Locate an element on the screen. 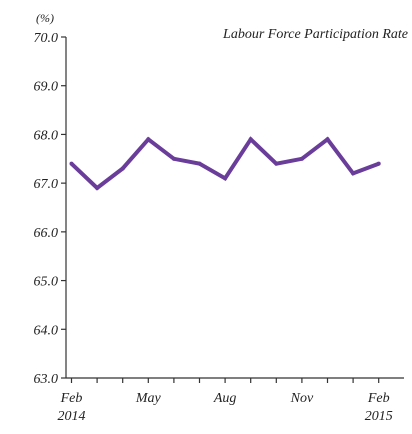 The width and height of the screenshot is (412, 434). y-tick-label: 64.0 is located at coordinates (46, 330).